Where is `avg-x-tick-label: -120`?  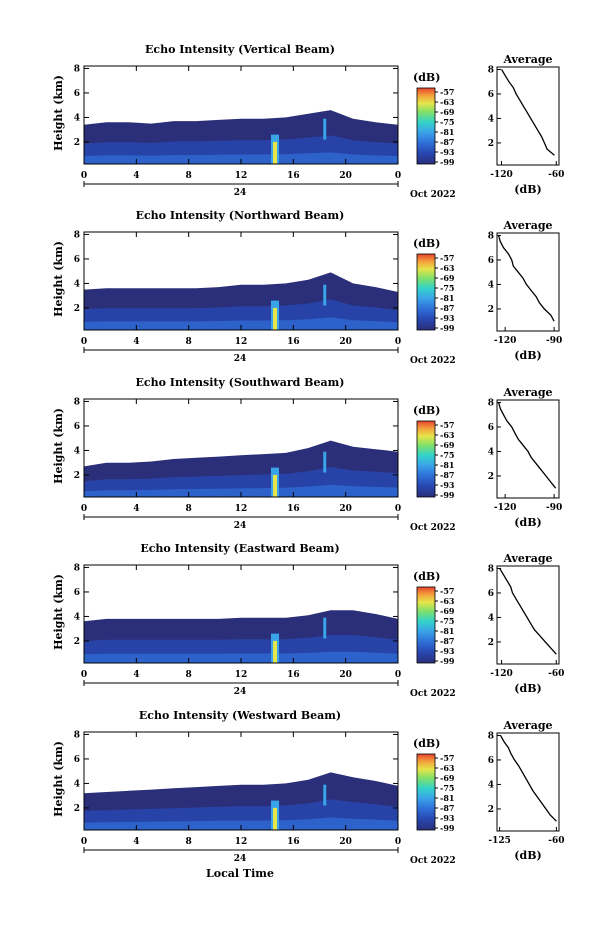 avg-x-tick-label: -120 is located at coordinates (505, 508).